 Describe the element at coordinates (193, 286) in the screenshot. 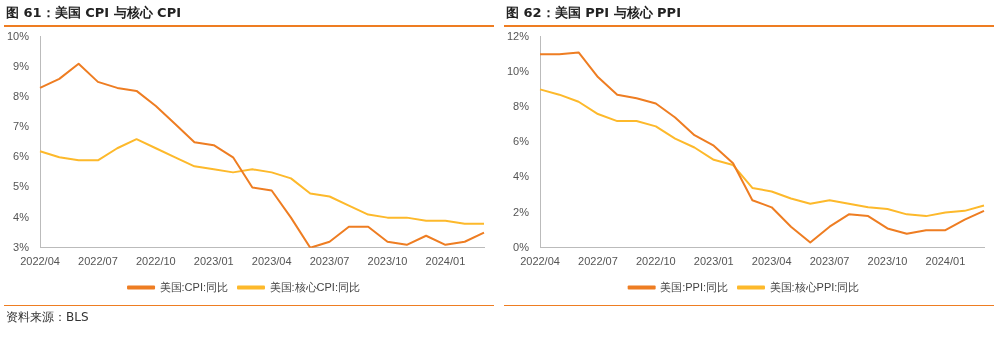

I see `legend-label: 美国:CPI:同比` at that location.